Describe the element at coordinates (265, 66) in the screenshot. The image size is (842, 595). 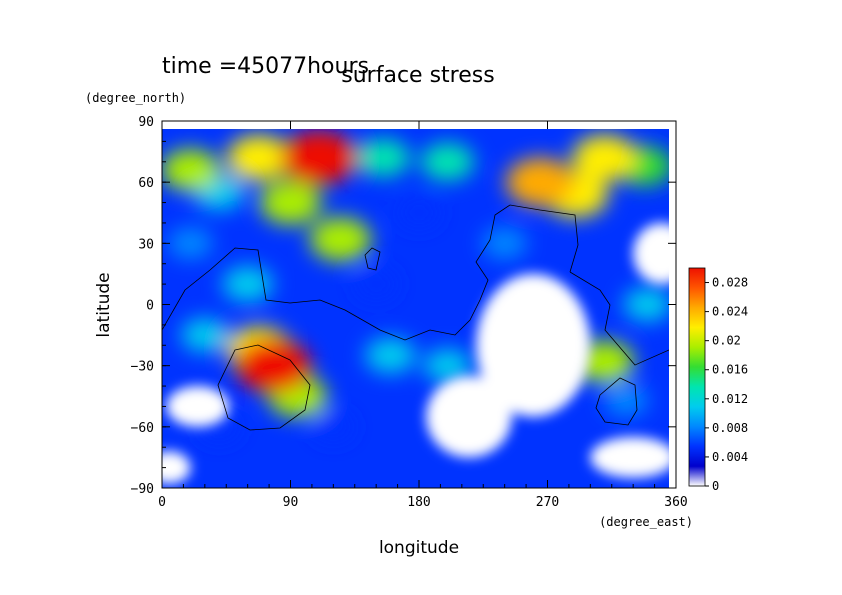
I see `time-label: time =45077hours` at that location.